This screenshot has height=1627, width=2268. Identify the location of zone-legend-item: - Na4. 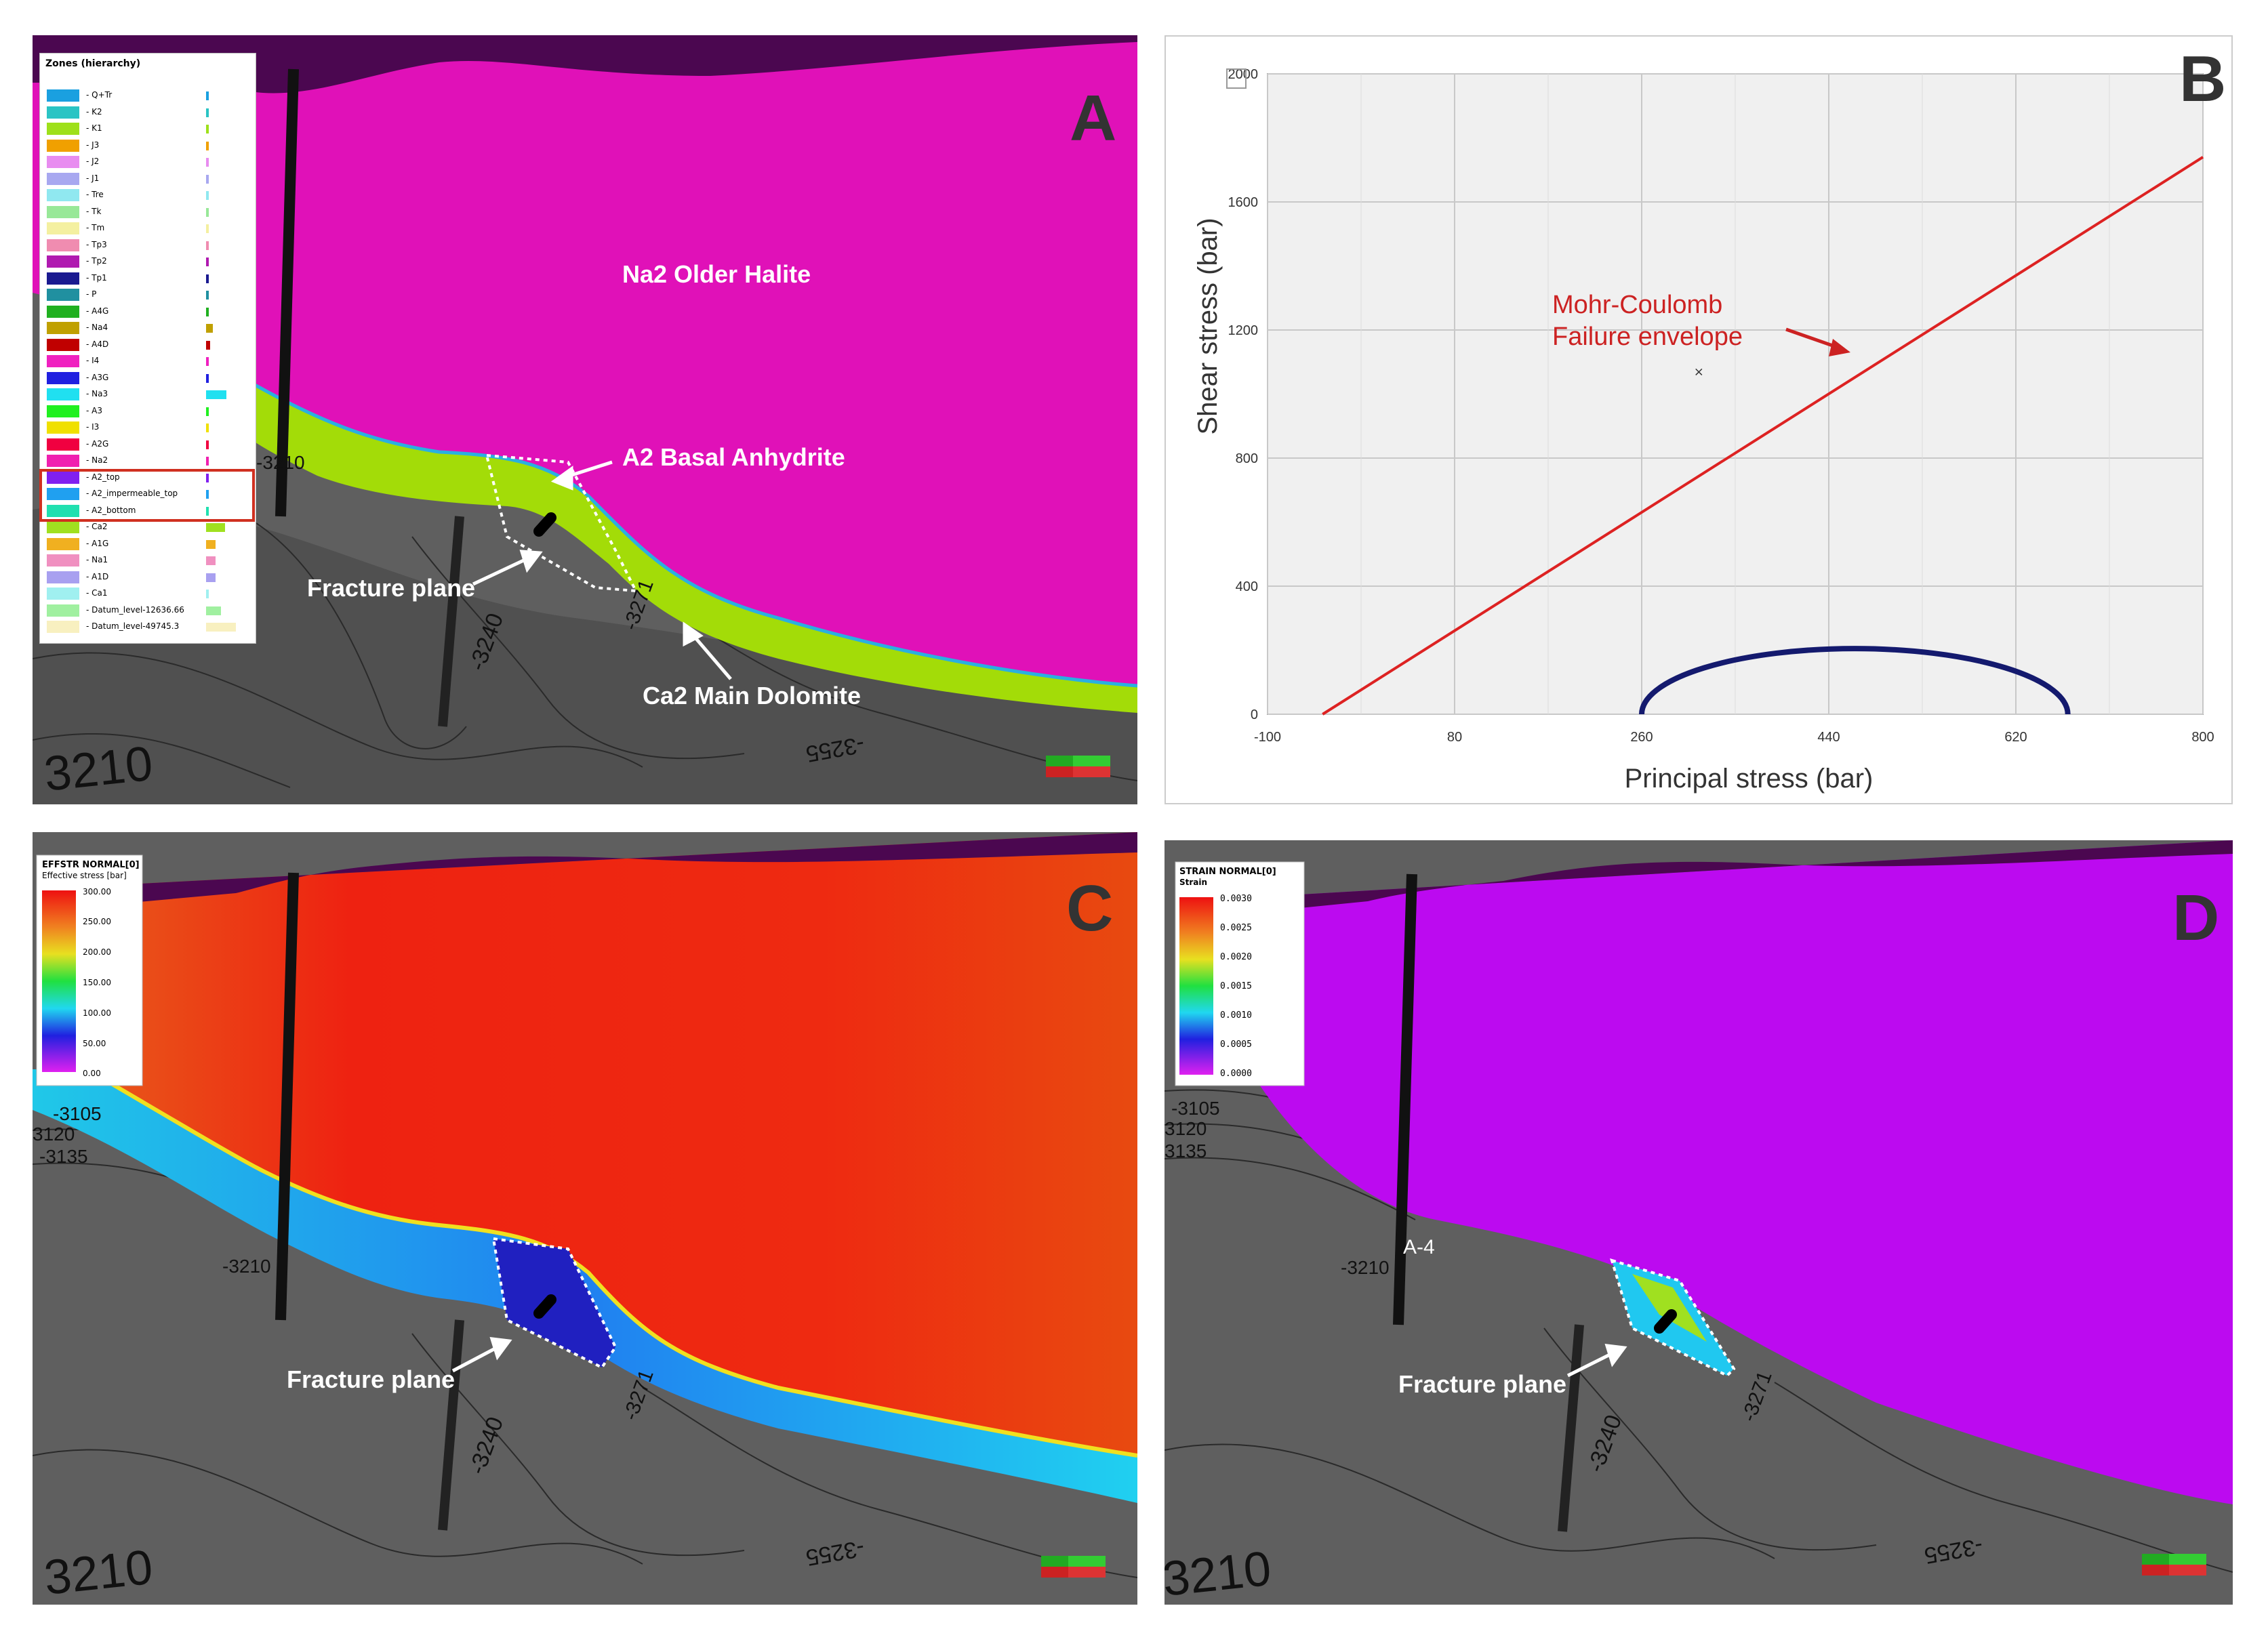
(148, 328).